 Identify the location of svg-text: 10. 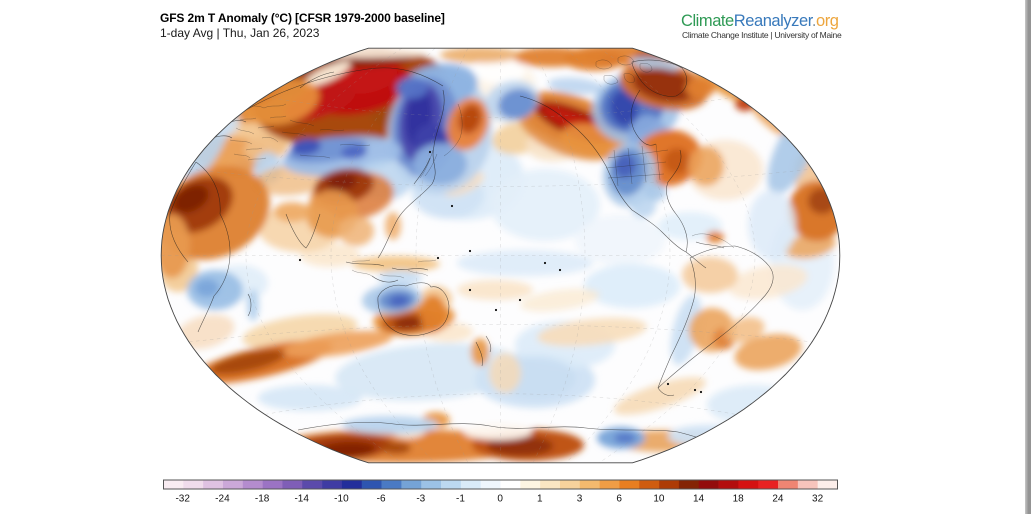
(659, 499).